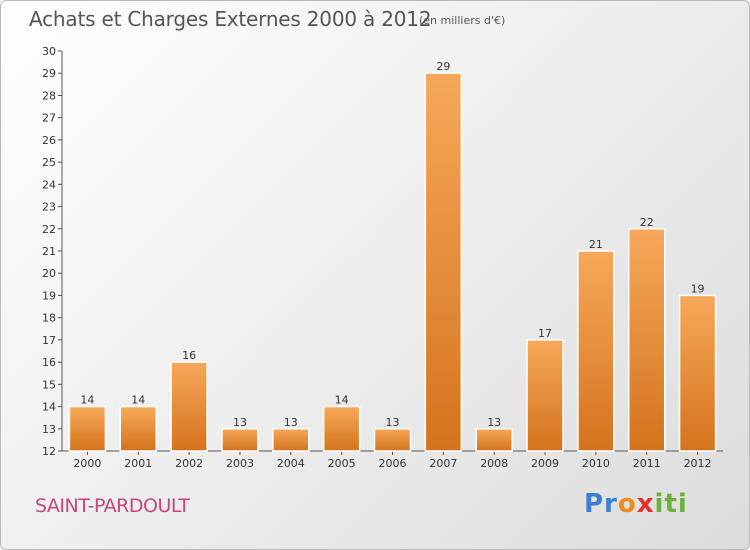  I want to click on y-tick-label: 18, so click(49, 318).